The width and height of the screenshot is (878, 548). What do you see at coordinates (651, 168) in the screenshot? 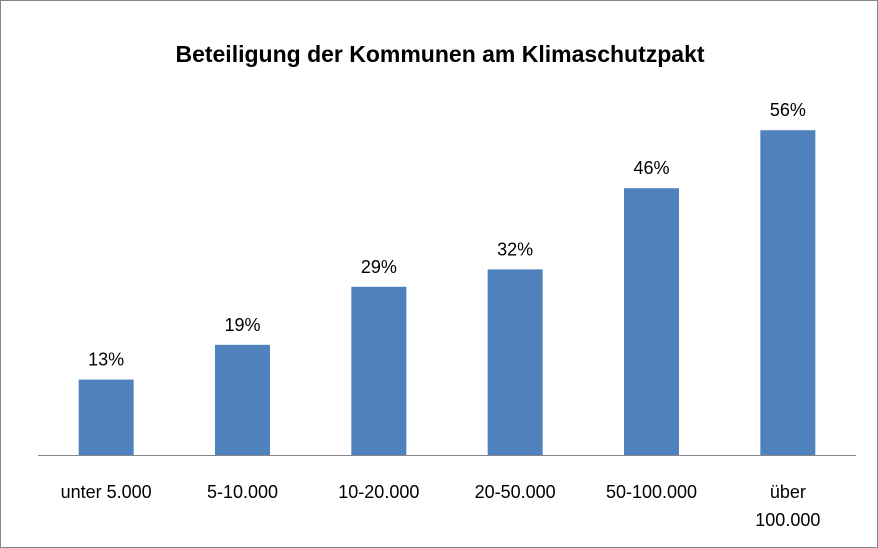
I see `data-label: 46%` at bounding box center [651, 168].